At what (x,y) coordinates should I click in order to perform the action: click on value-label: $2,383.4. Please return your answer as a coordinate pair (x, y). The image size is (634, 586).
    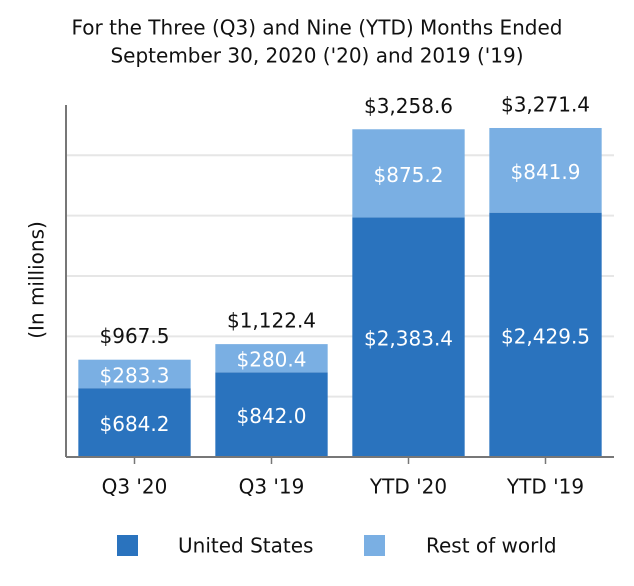
    Looking at the image, I should click on (408, 339).